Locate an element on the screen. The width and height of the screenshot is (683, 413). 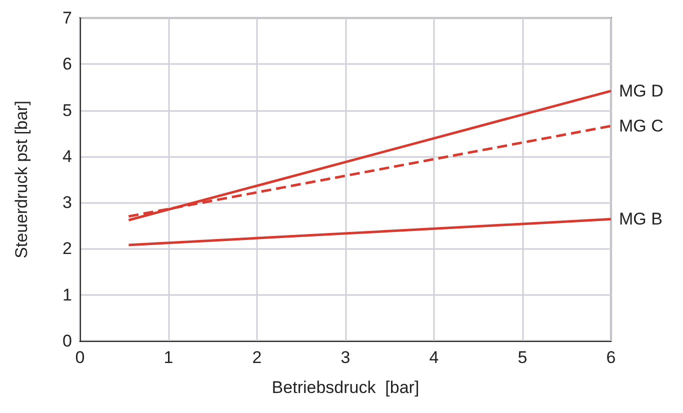
x-tick-label: 6 is located at coordinates (611, 357).